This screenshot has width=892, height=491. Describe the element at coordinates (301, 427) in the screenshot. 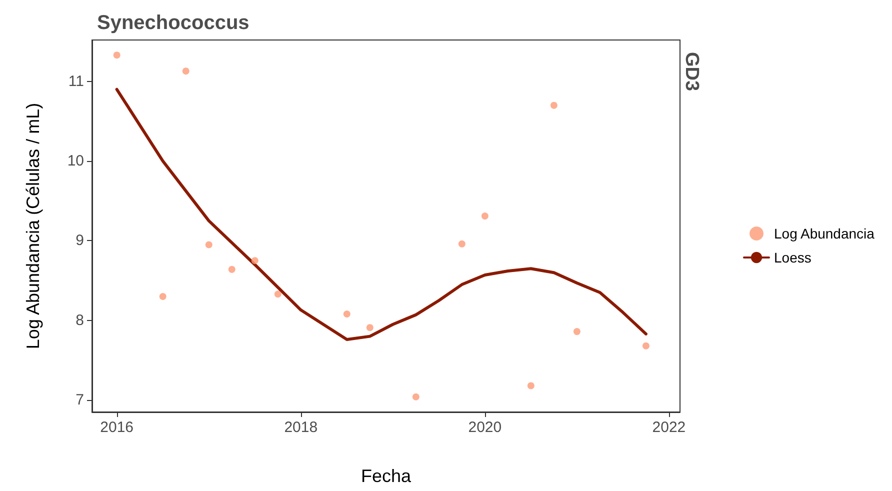

I see `x-tick-label: 2018` at that location.